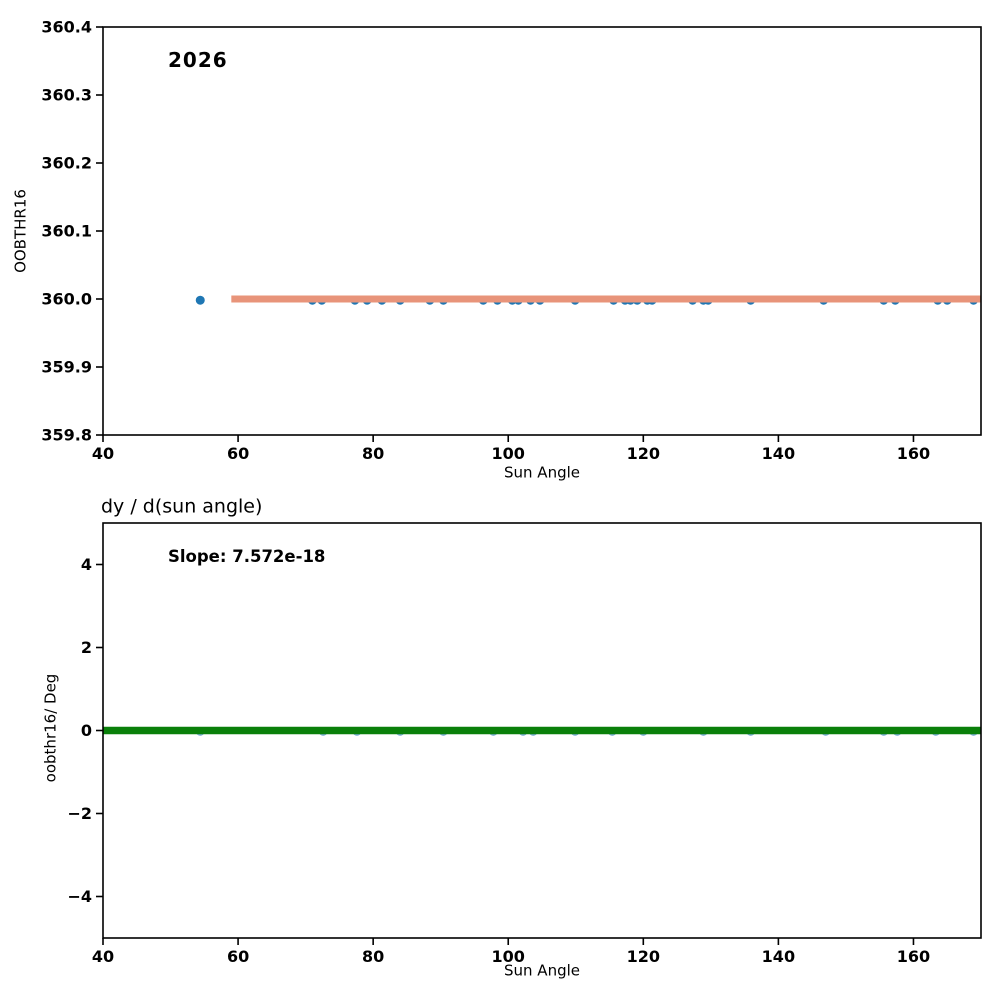  What do you see at coordinates (247, 556) in the screenshot?
I see `bottom-chart-slope-annotation: Slope: 7.572e-18` at bounding box center [247, 556].